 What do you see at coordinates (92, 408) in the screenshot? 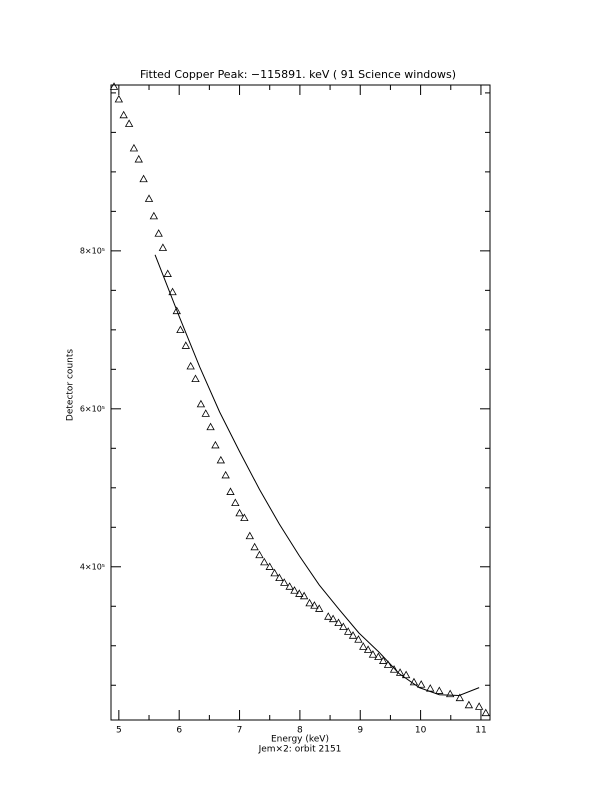
I see `y-tick-label: 6×10⁵` at bounding box center [92, 408].